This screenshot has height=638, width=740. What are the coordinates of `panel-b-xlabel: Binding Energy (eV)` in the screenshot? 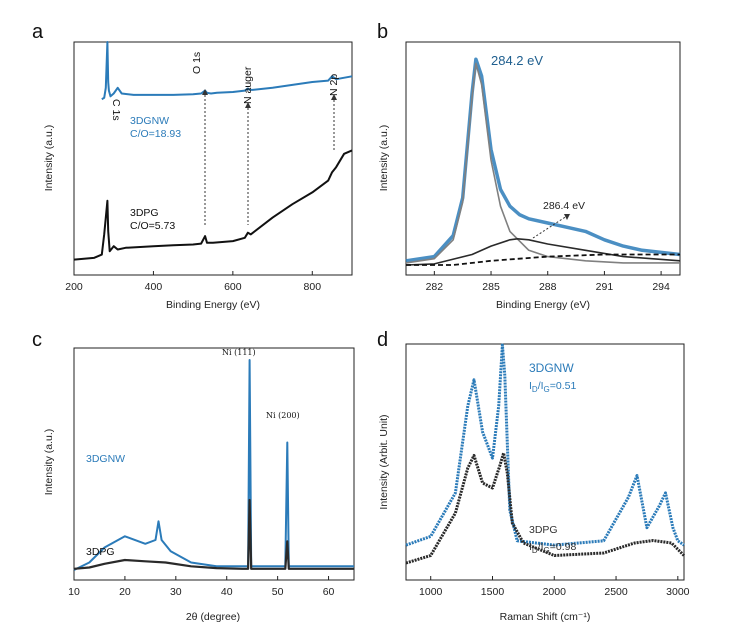 It's located at (543, 305).